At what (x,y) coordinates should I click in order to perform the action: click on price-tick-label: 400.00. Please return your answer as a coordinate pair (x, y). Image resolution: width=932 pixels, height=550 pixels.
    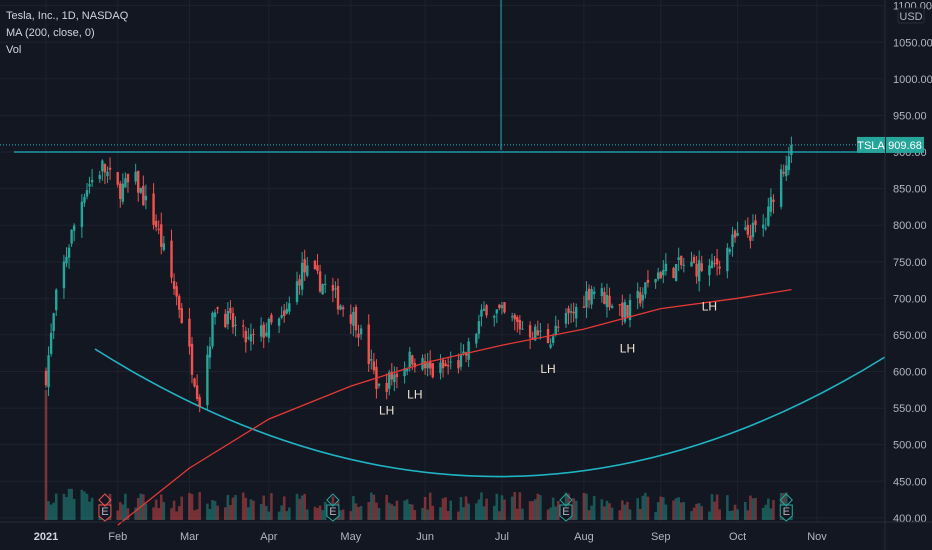
    Looking at the image, I should click on (910, 519).